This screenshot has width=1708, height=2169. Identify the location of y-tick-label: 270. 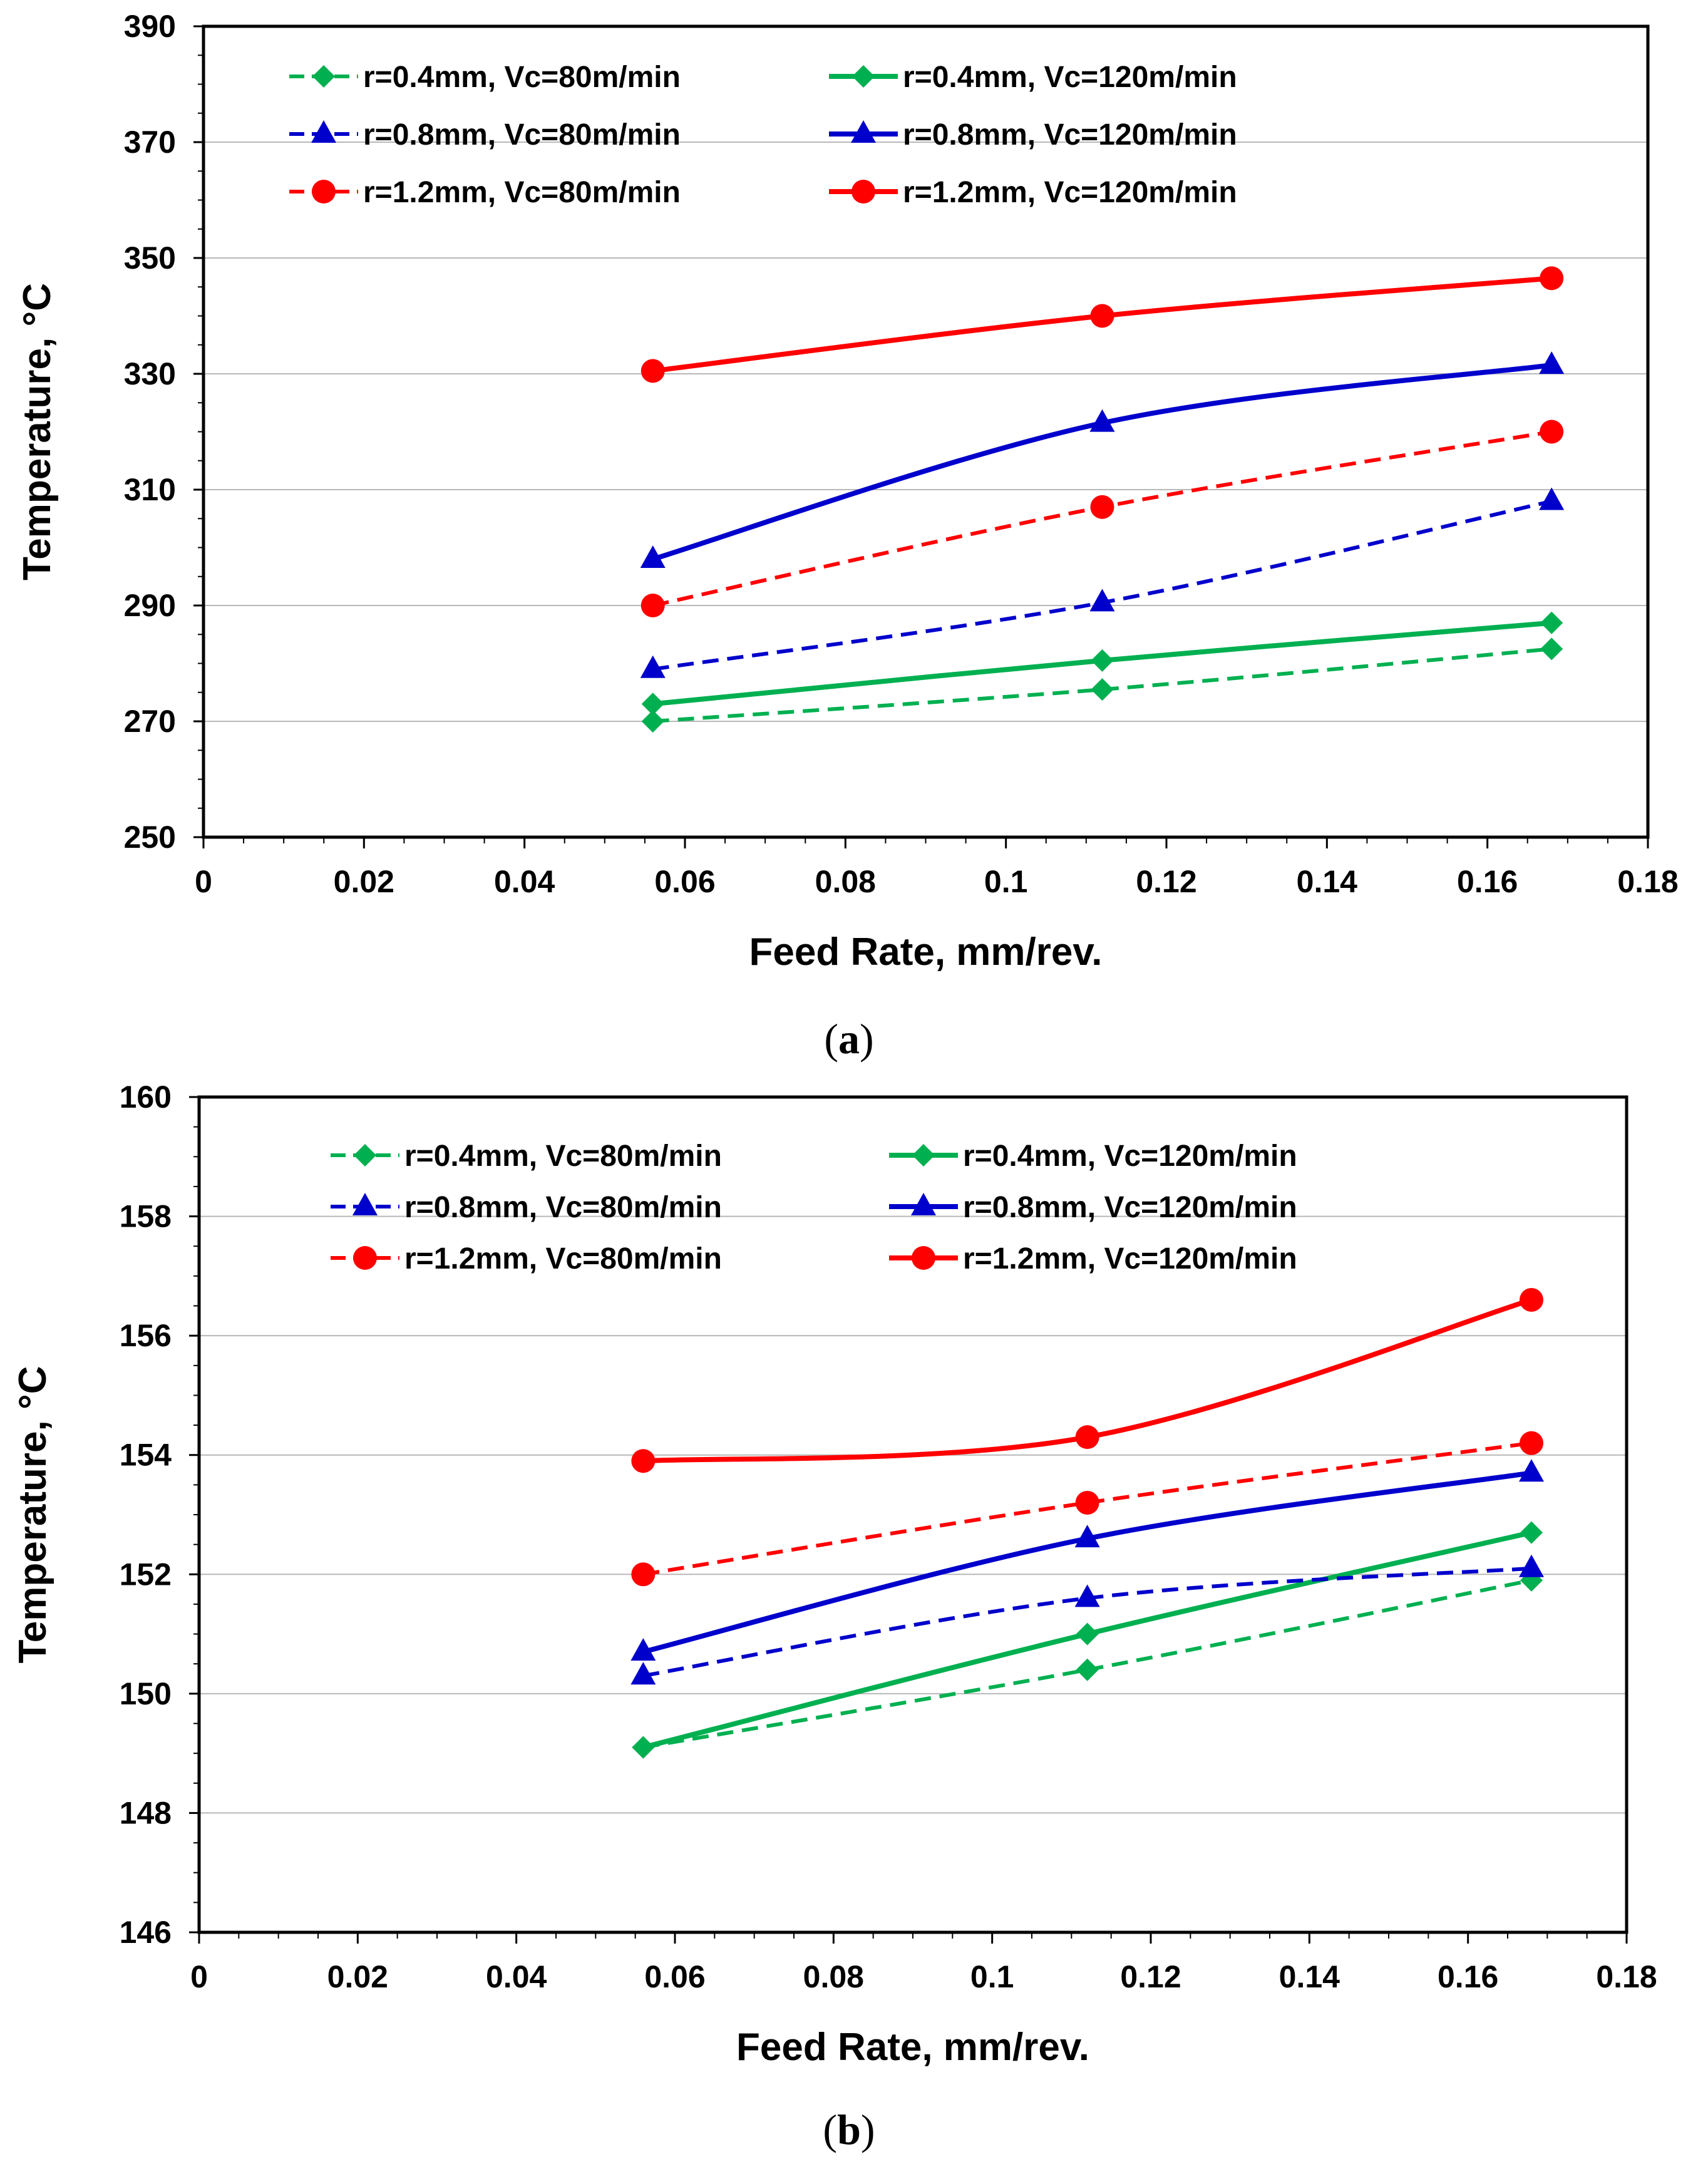
(150, 722).